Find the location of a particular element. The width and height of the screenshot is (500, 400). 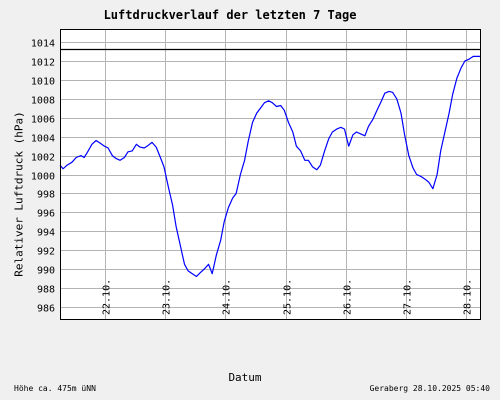

y-tick-label: 1004 is located at coordinates (43, 139).